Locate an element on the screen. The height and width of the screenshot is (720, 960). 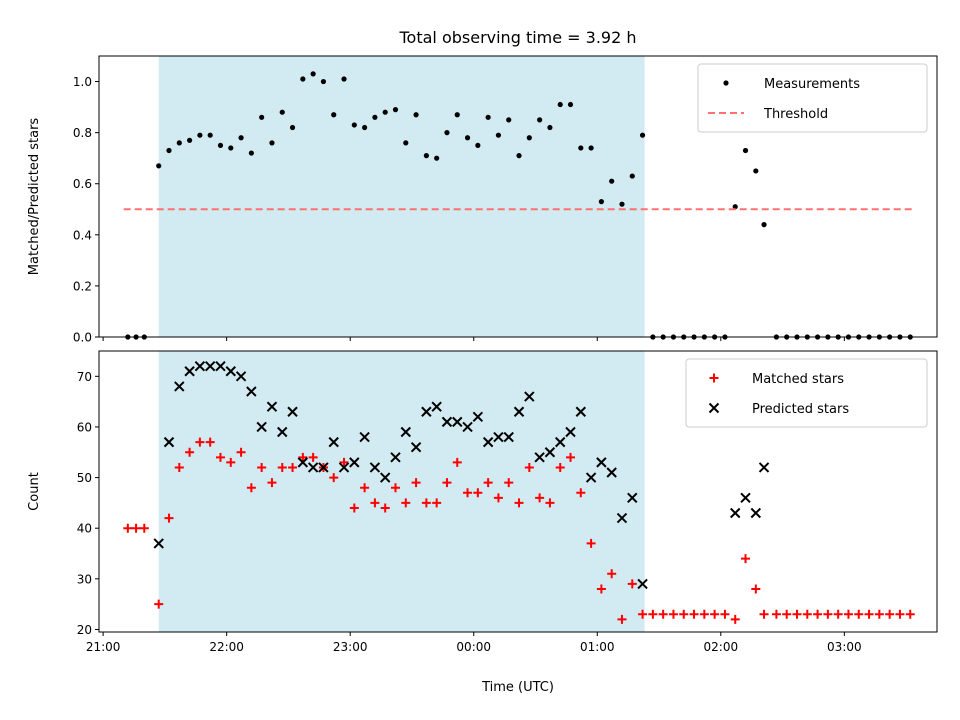
x-tick-label: 21:00 is located at coordinates (103, 647).